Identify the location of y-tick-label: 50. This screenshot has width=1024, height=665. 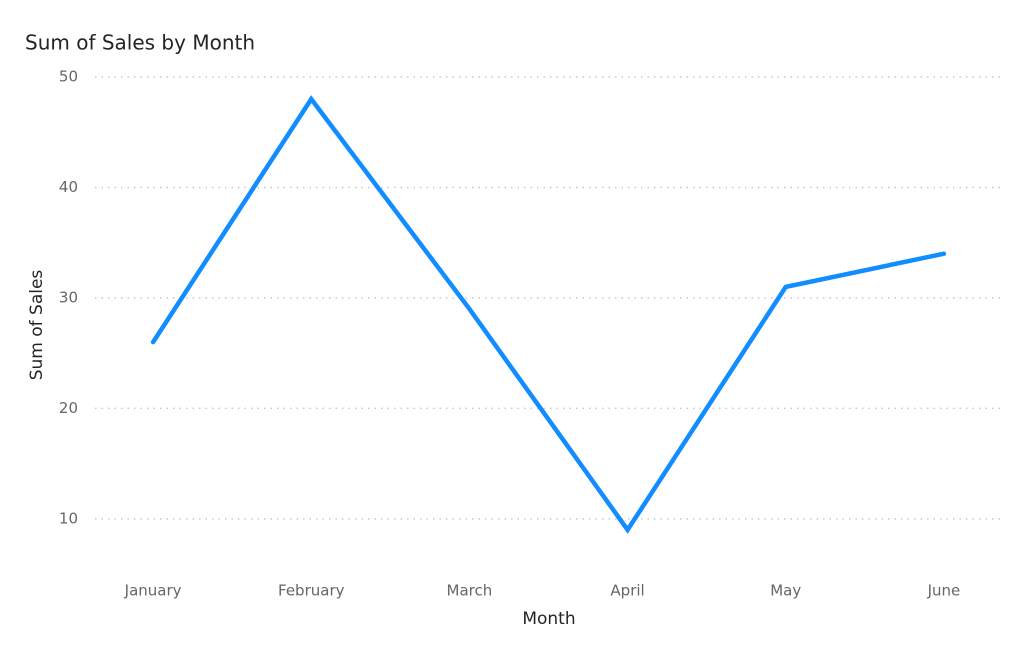
(68, 77).